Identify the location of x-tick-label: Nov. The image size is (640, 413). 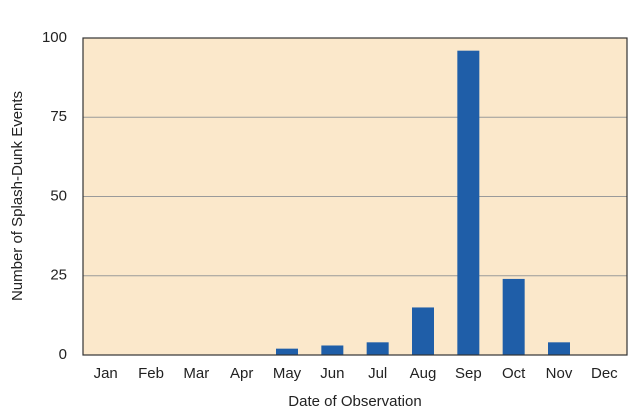
(559, 373).